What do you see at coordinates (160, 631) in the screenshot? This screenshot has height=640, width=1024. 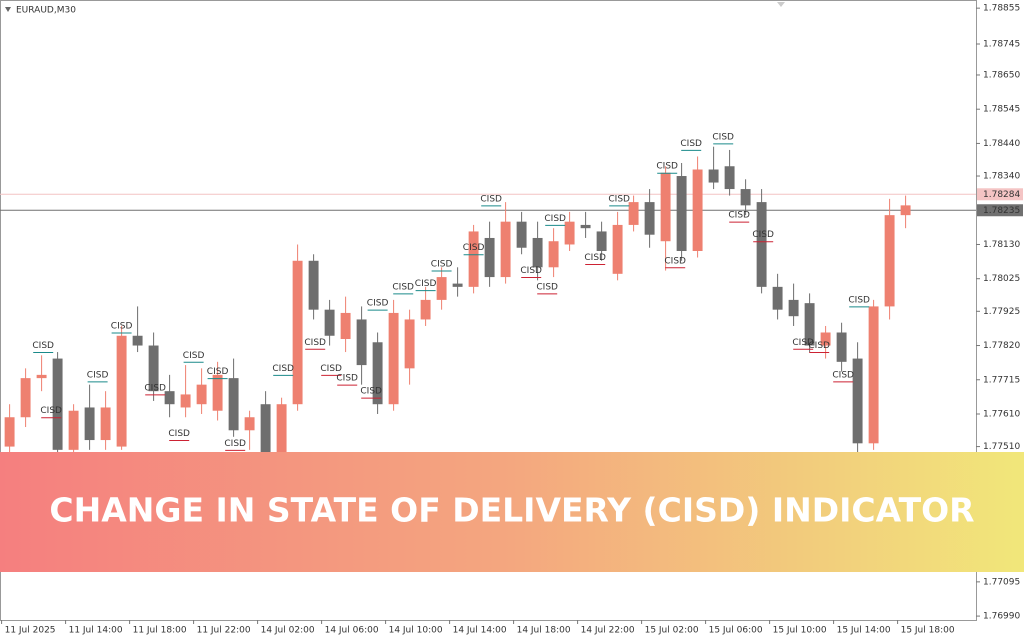 I see `x-tick-label: 11 Jul 18:00` at bounding box center [160, 631].